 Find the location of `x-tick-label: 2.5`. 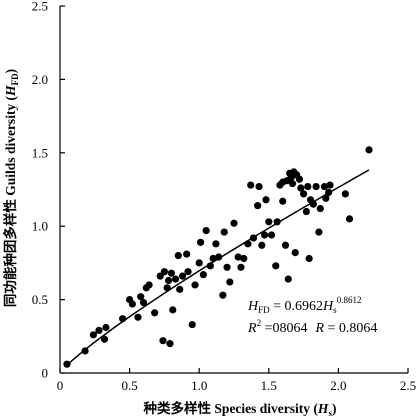

x-tick-label: 2.5 is located at coordinates (408, 385).